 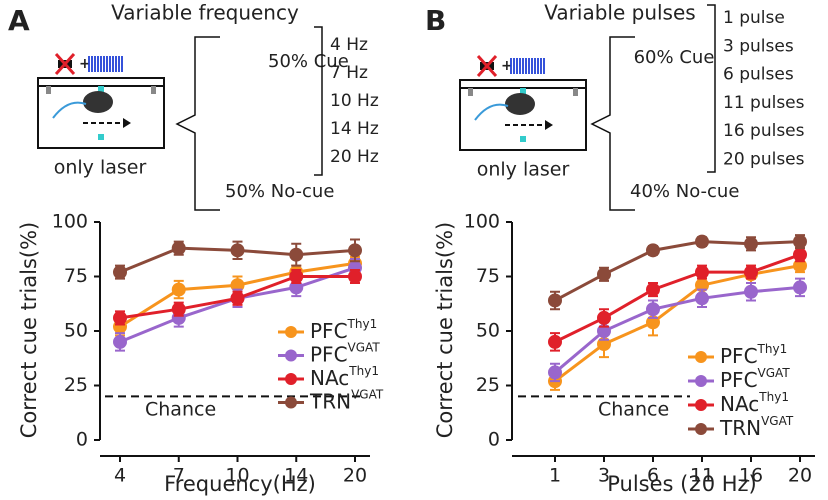 I want to click on x-tick-label: 6, so click(x=653, y=476).